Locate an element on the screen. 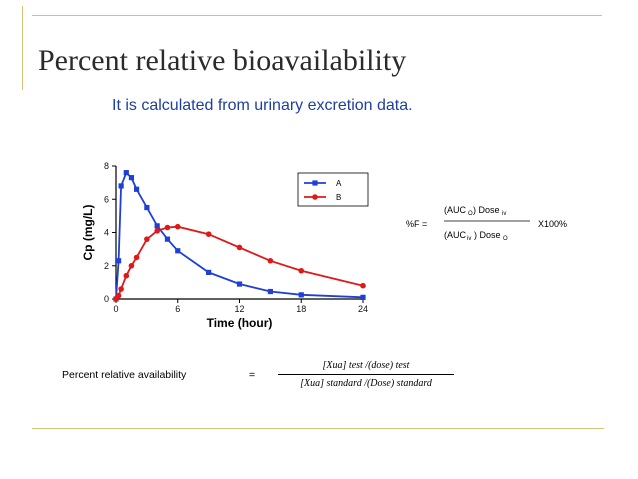 The height and width of the screenshot is (479, 638). y-tick-label: 6 is located at coordinates (106, 199).